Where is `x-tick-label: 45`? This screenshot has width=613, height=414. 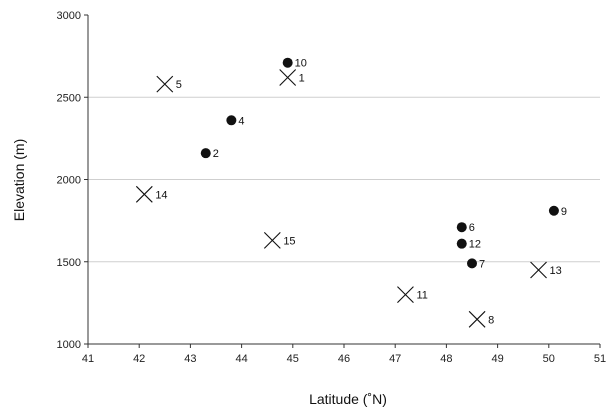 x-tick-label: 45 is located at coordinates (293, 359).